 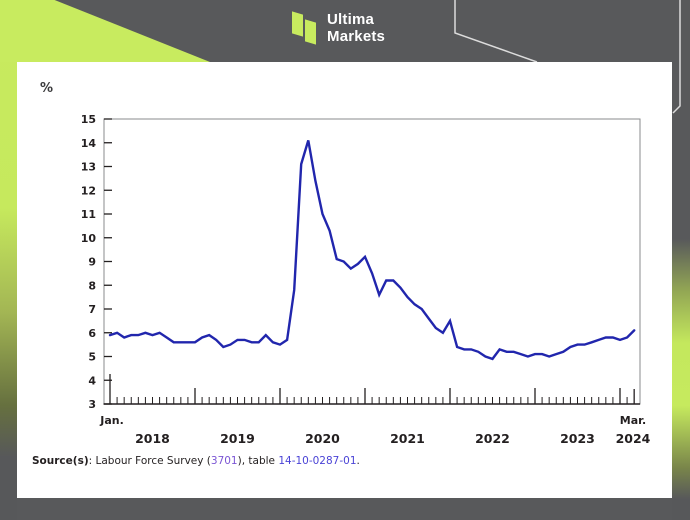 I want to click on x-year-label: 2023, so click(x=577, y=438).